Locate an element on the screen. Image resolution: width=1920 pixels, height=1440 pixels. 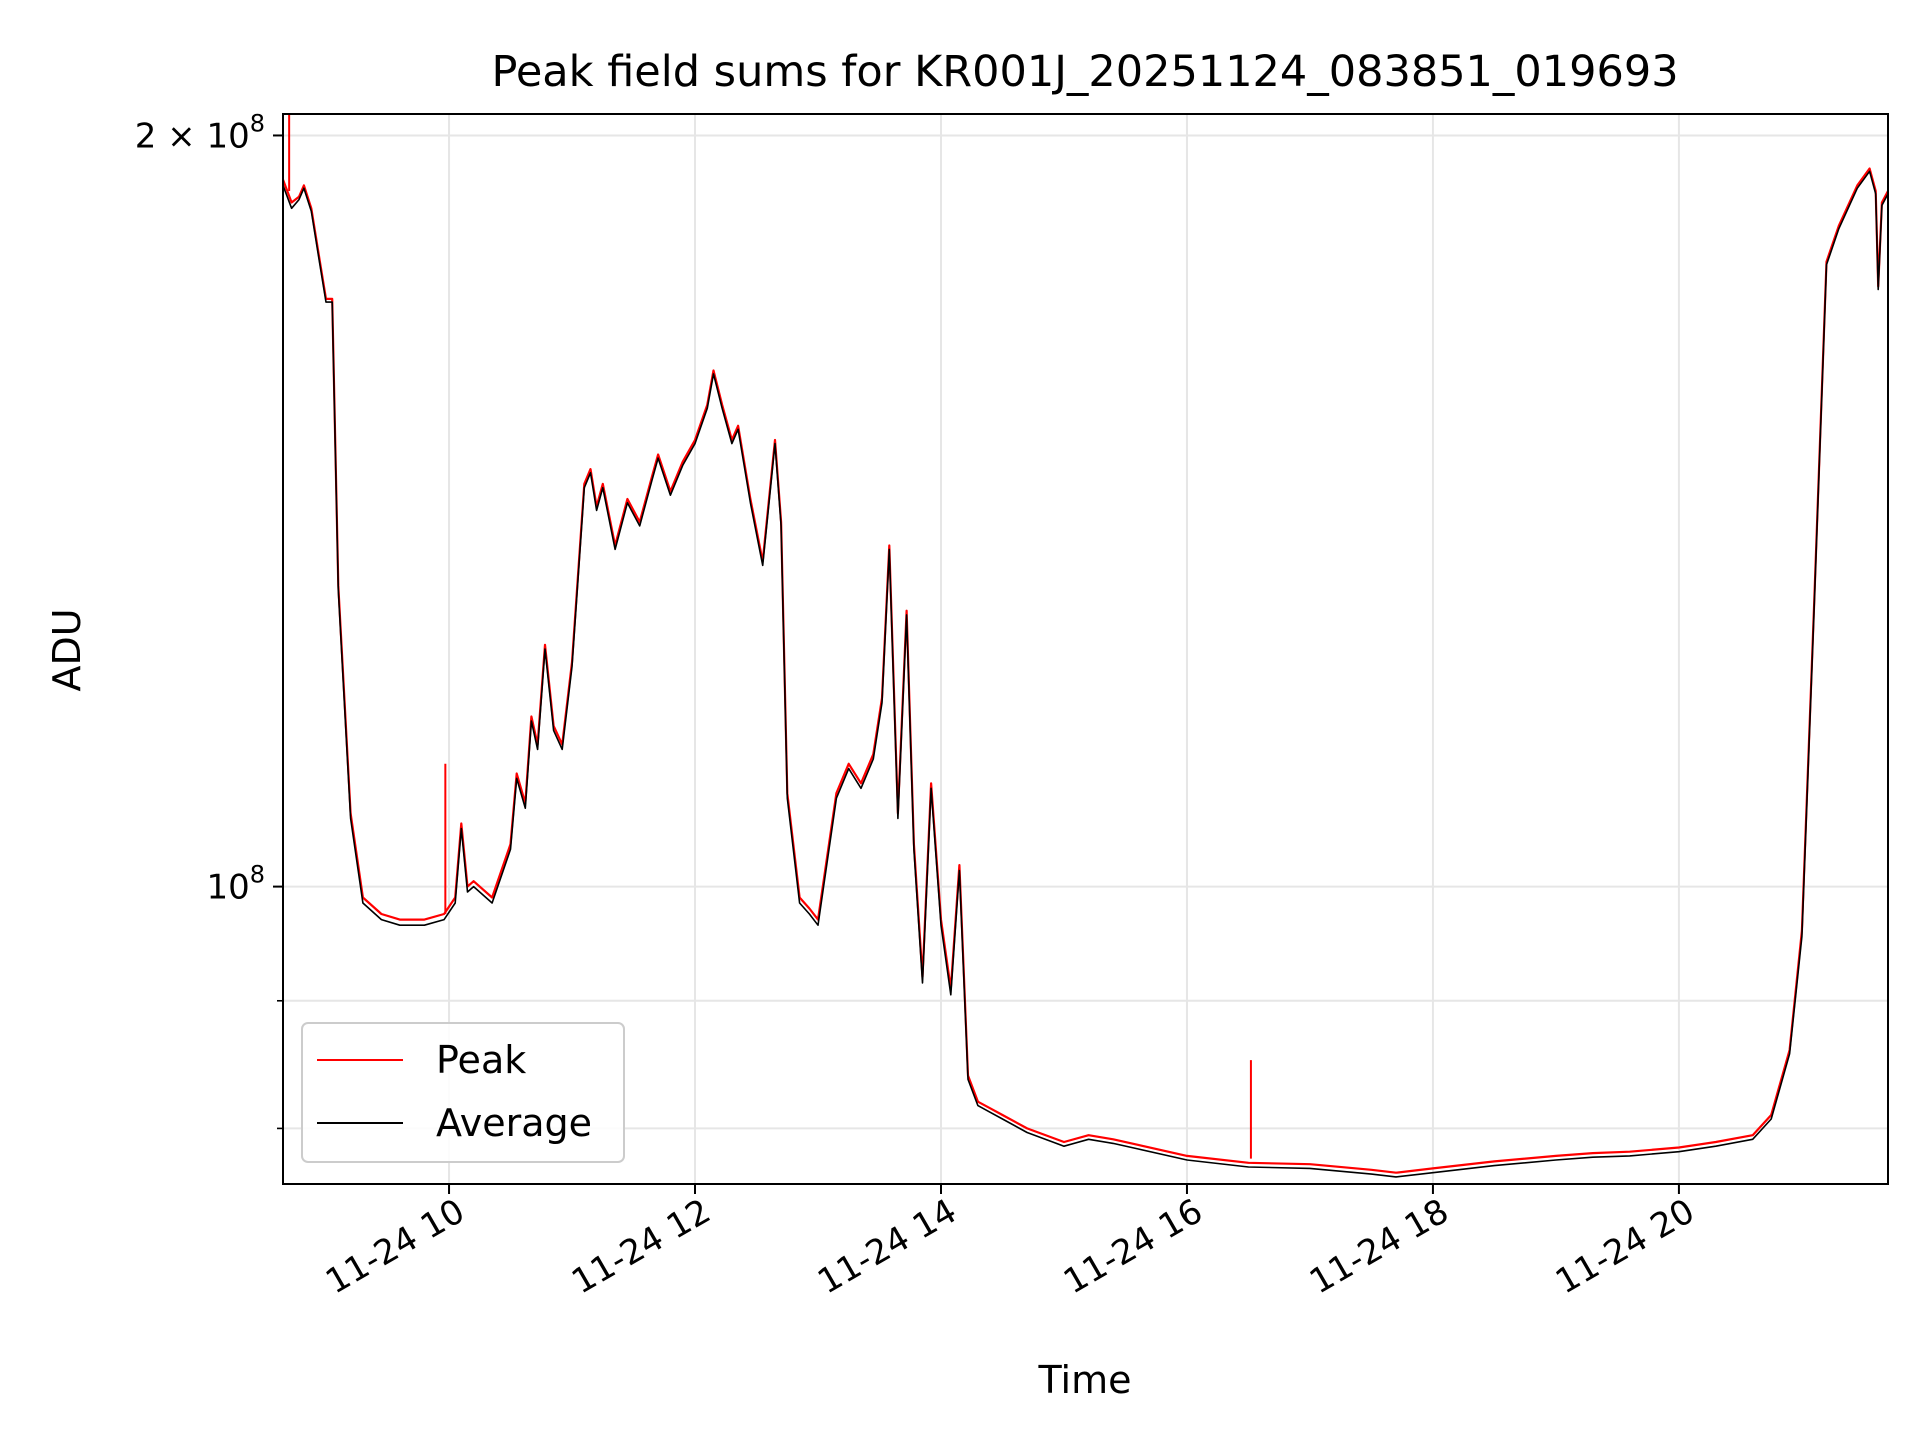
y-tick-label: 108 is located at coordinates (235, 884).